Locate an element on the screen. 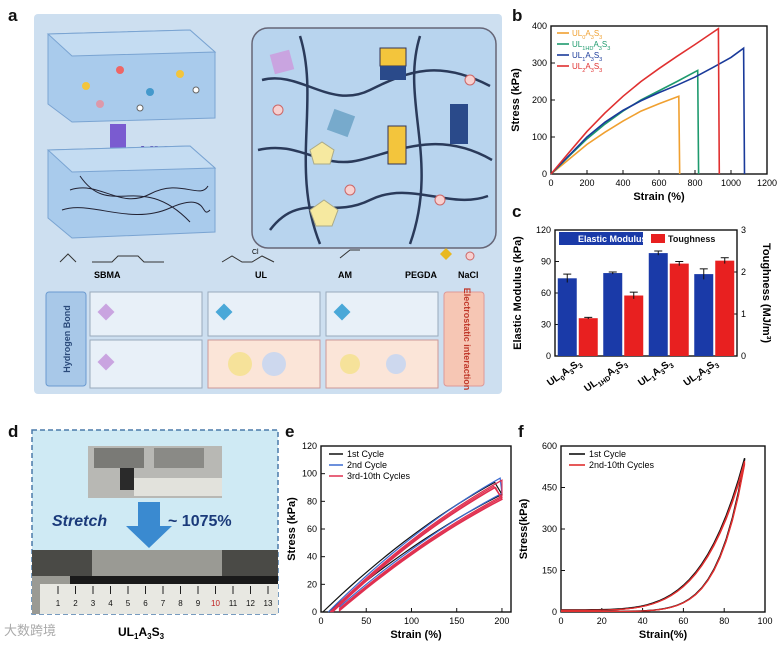 The width and height of the screenshot is (780, 648). panel-d-letter: d is located at coordinates (13, 431).